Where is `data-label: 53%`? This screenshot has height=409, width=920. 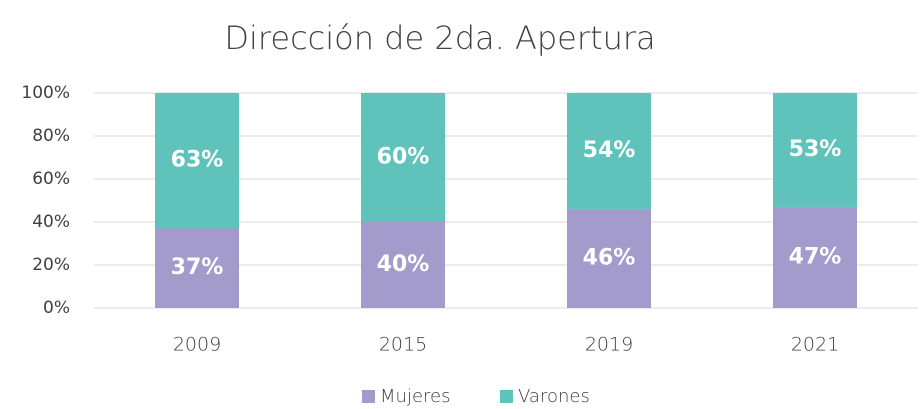
data-label: 53% is located at coordinates (815, 149).